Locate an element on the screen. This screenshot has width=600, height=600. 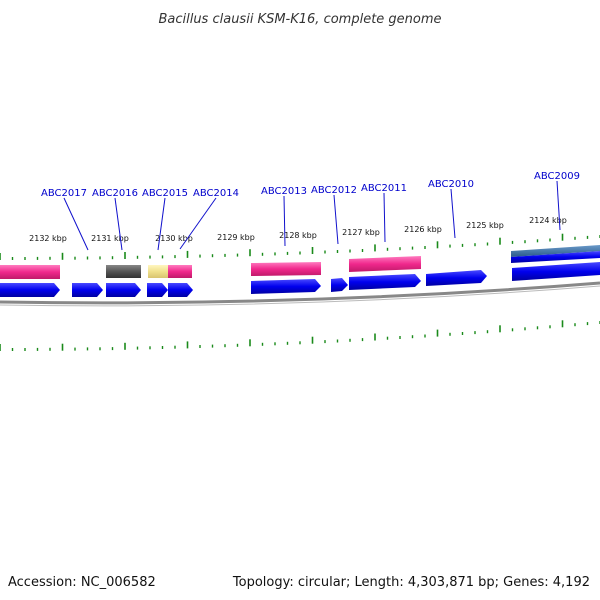
leader-line-abc2013 is located at coordinates (284, 221).